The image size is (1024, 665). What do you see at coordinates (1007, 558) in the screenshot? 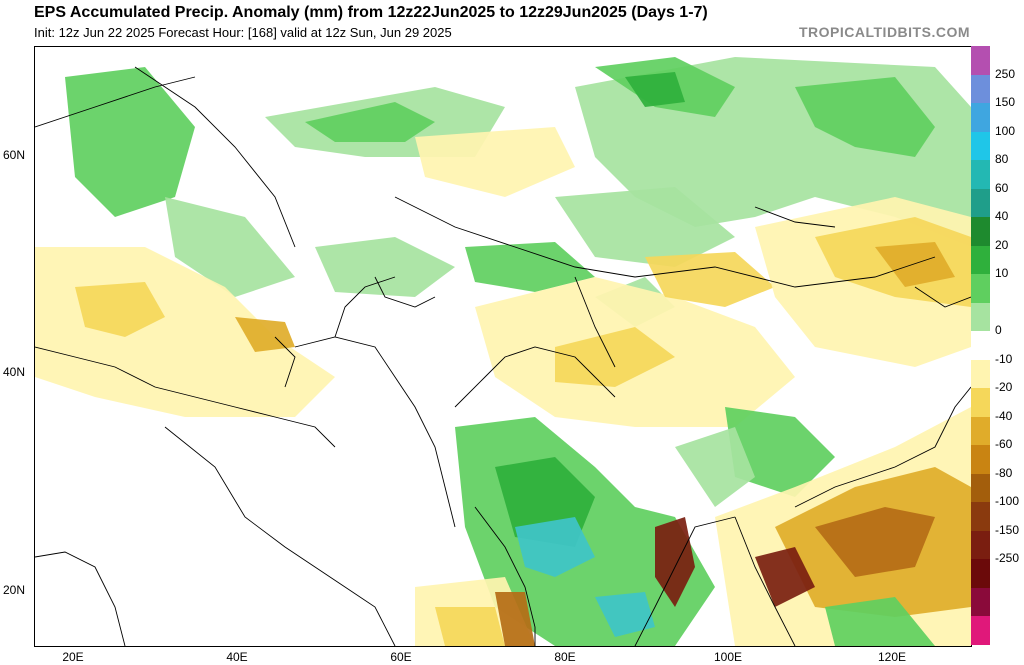
I see `colorbar-tick-label: -250` at bounding box center [1007, 558].